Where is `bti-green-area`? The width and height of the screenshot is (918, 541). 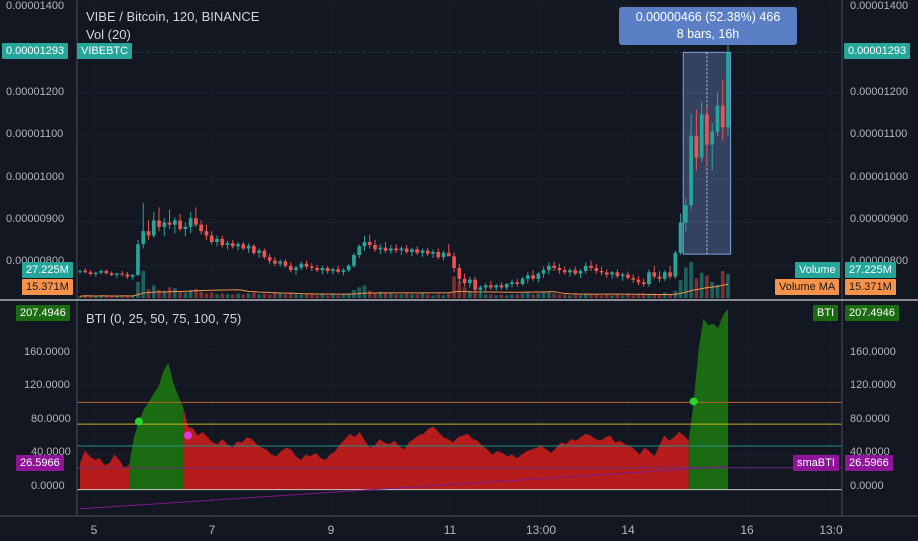
bti-green-area is located at coordinates (708, 399).